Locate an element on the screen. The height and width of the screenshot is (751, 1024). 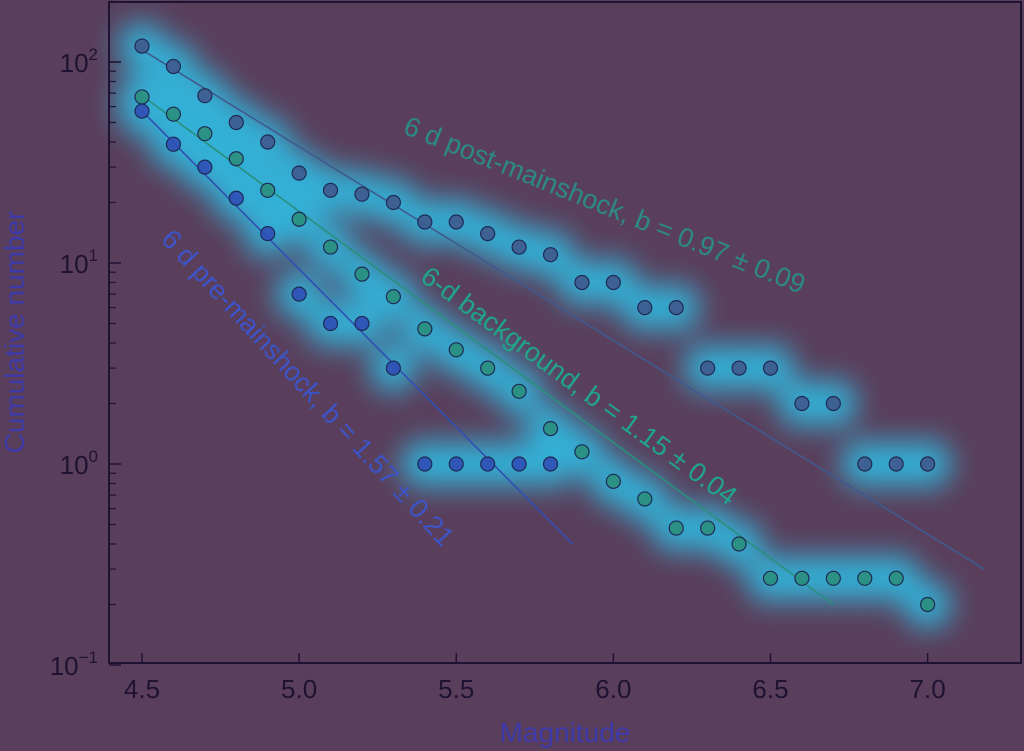
x-tick-label: 6.0 is located at coordinates (613, 689).